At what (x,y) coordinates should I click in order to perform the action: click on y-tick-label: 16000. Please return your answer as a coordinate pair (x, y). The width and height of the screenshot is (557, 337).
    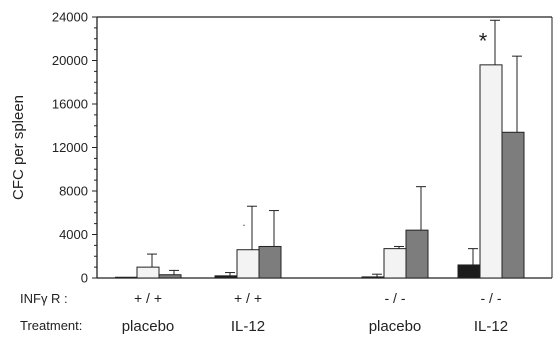
    Looking at the image, I should click on (70, 104).